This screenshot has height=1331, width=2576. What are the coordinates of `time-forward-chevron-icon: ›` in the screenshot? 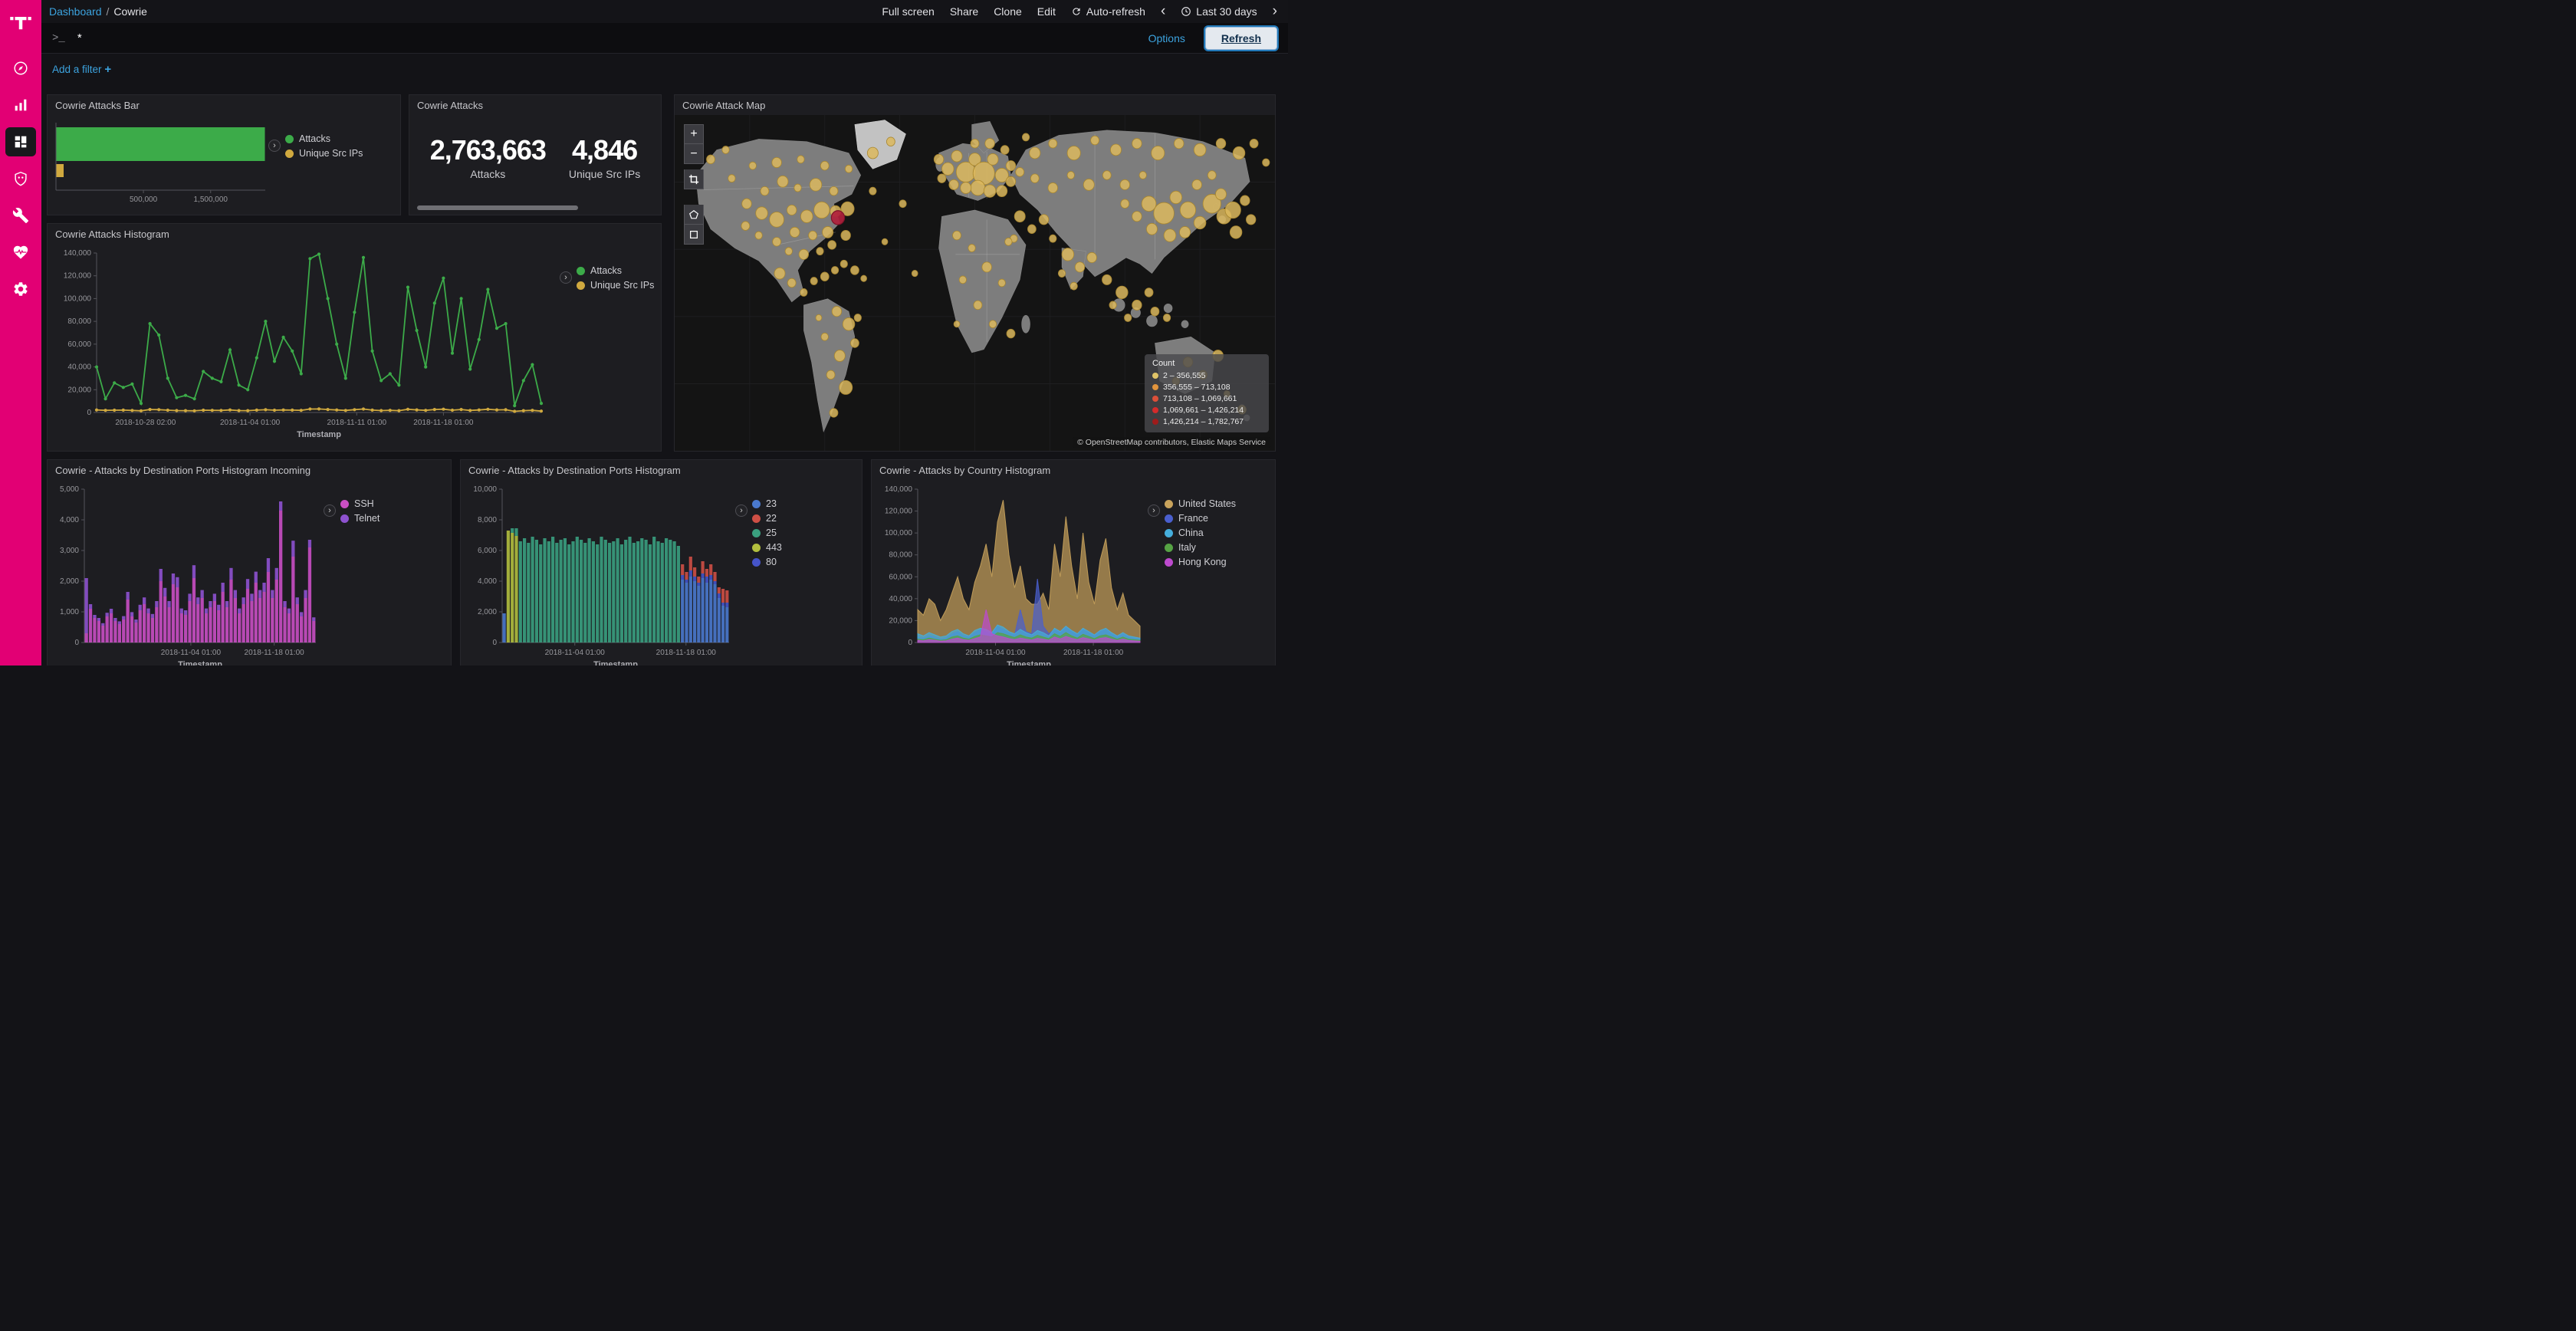 It's located at (1274, 11).